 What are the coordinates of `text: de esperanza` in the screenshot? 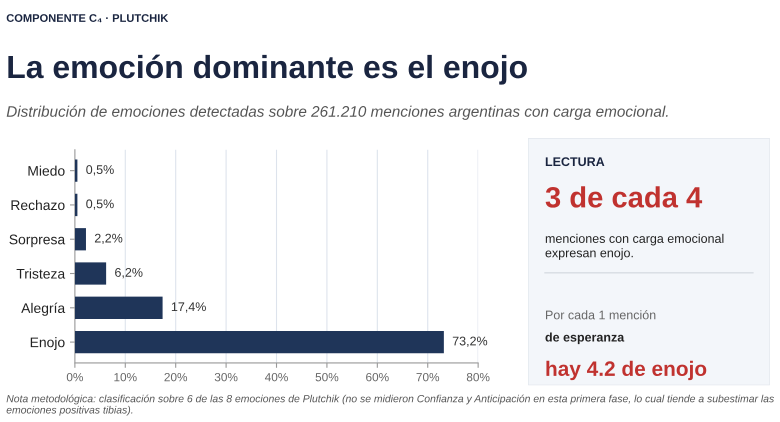 It's located at (585, 338).